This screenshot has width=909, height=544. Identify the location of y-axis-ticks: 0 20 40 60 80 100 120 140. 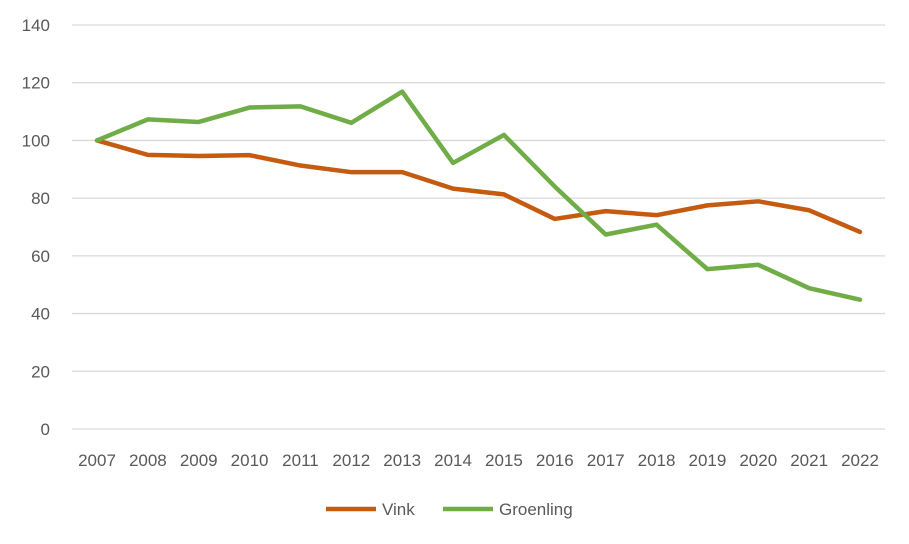
(36, 227).